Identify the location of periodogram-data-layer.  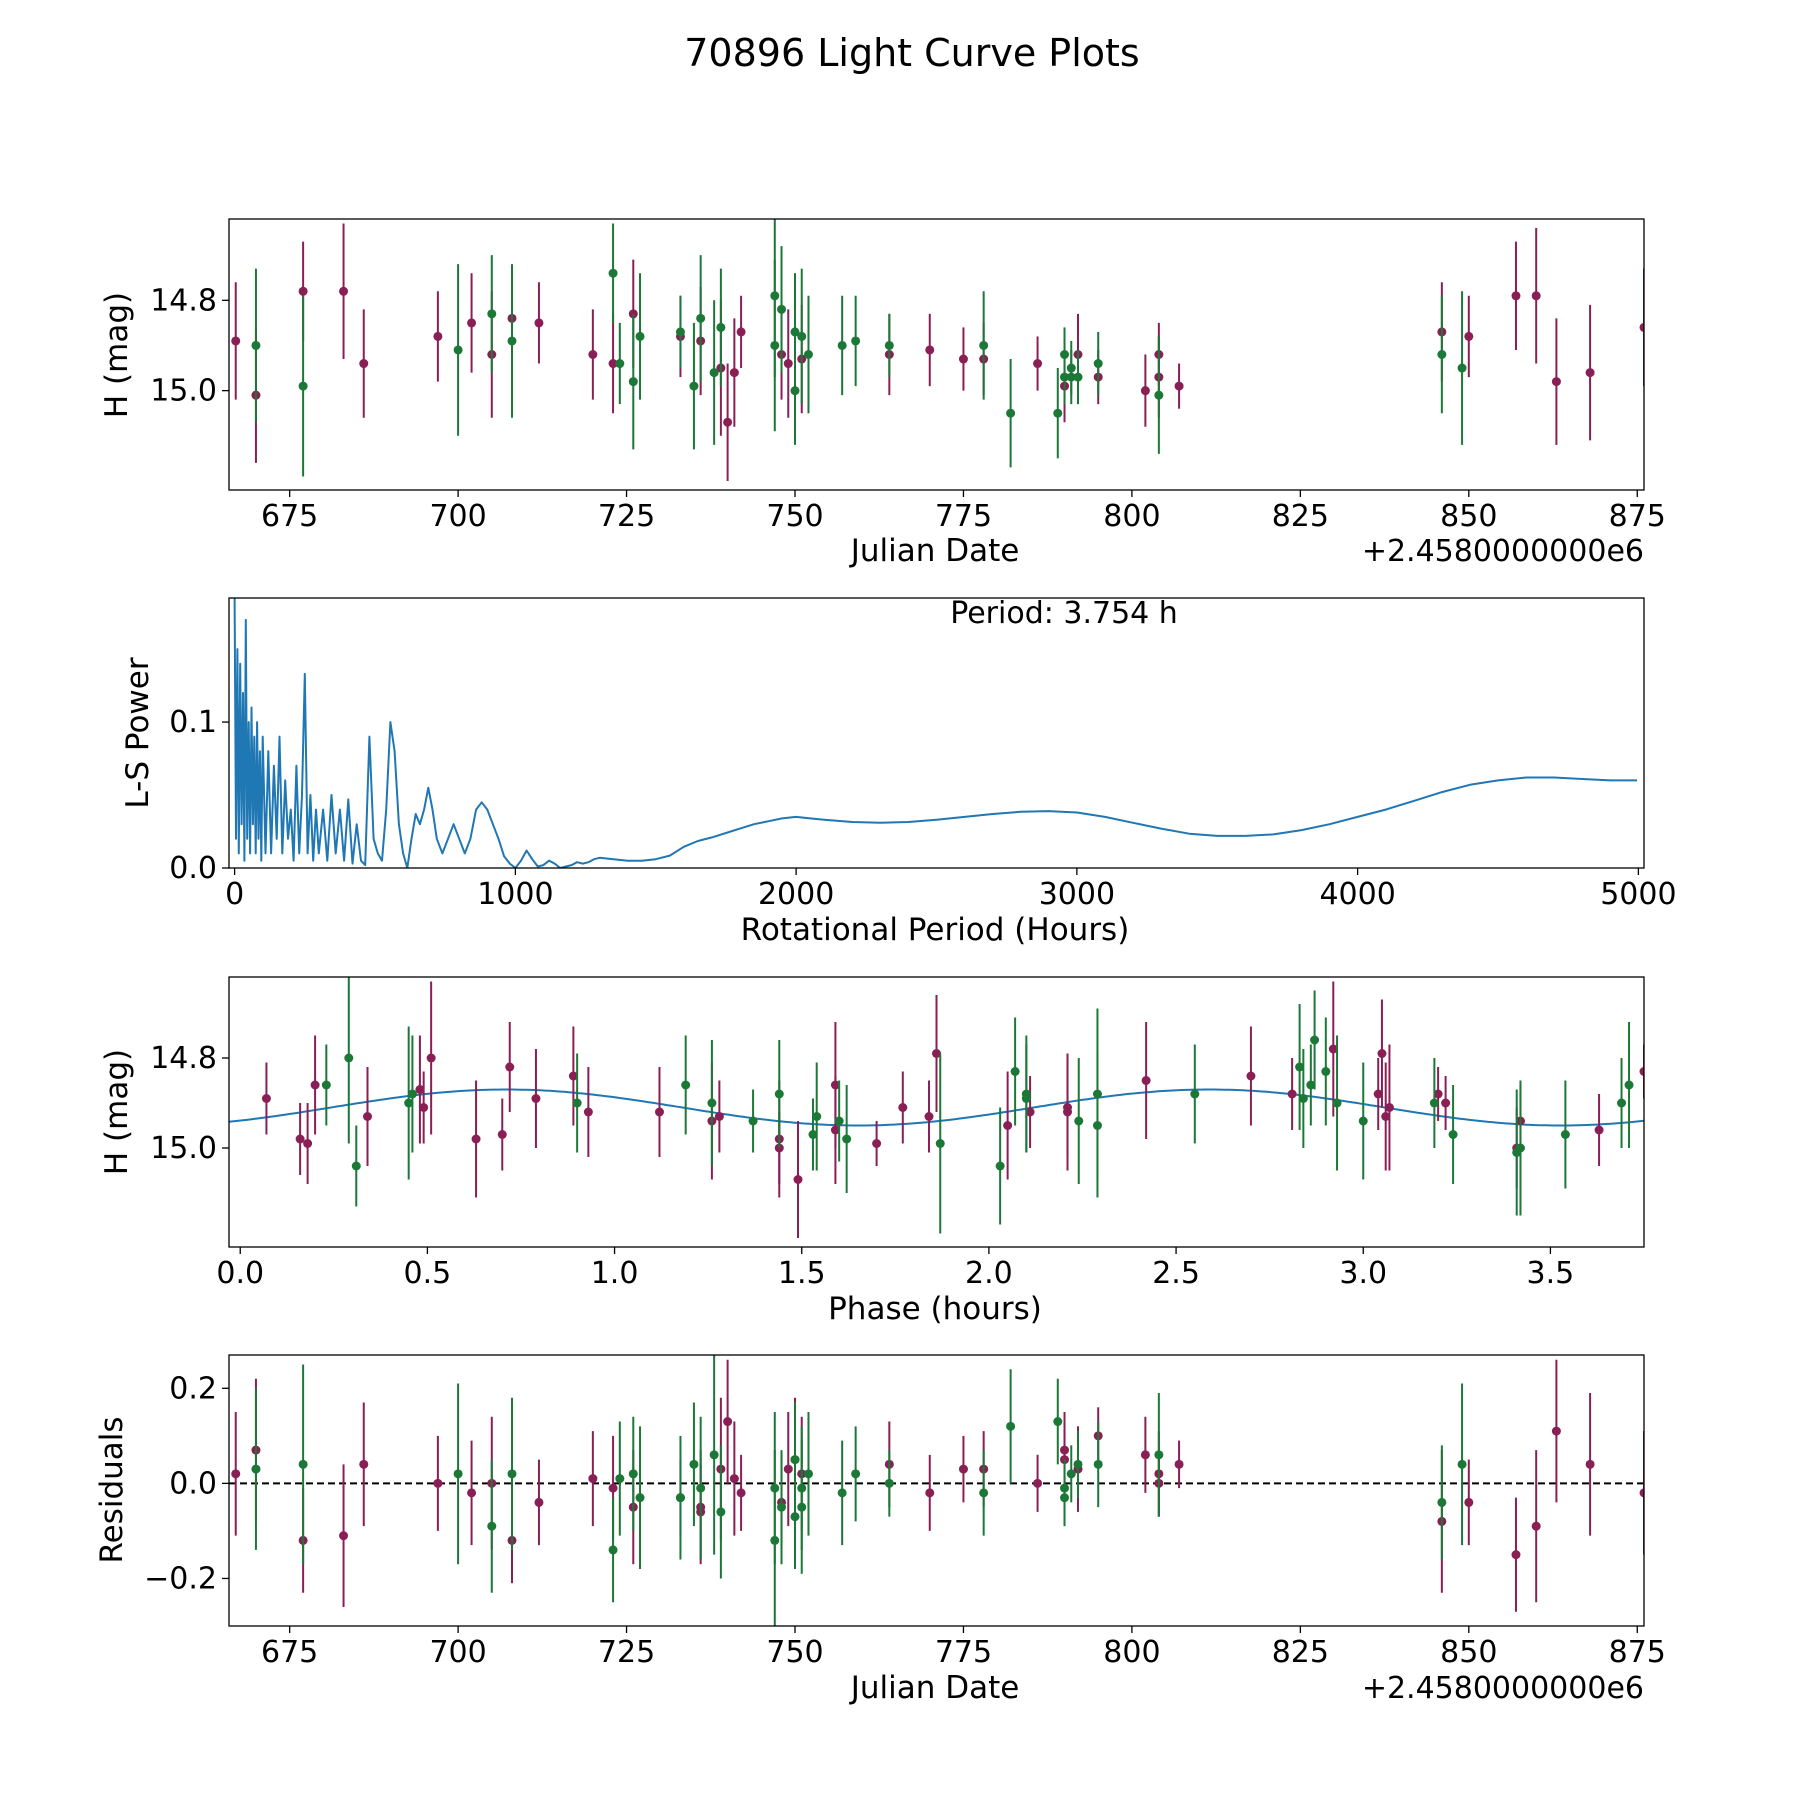
(935, 733).